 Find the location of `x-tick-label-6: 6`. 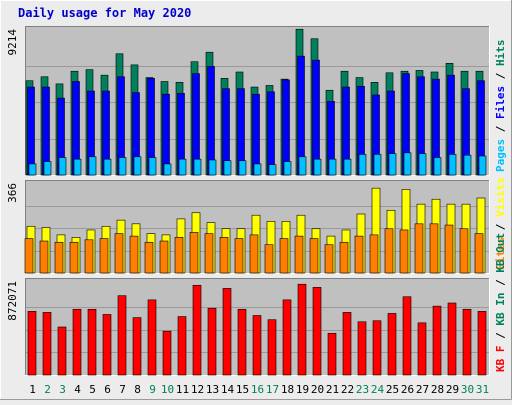

x-tick-label-6: 6 is located at coordinates (107, 389).